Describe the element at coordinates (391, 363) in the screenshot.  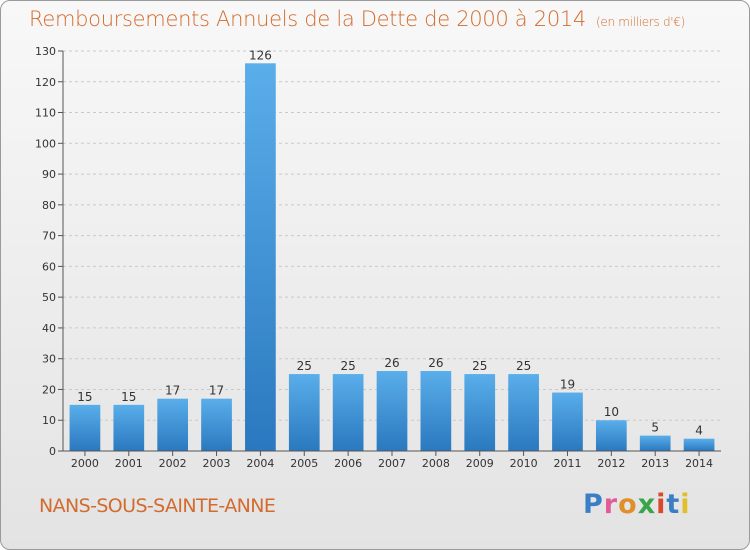
I see `data-label-2007: 26` at that location.